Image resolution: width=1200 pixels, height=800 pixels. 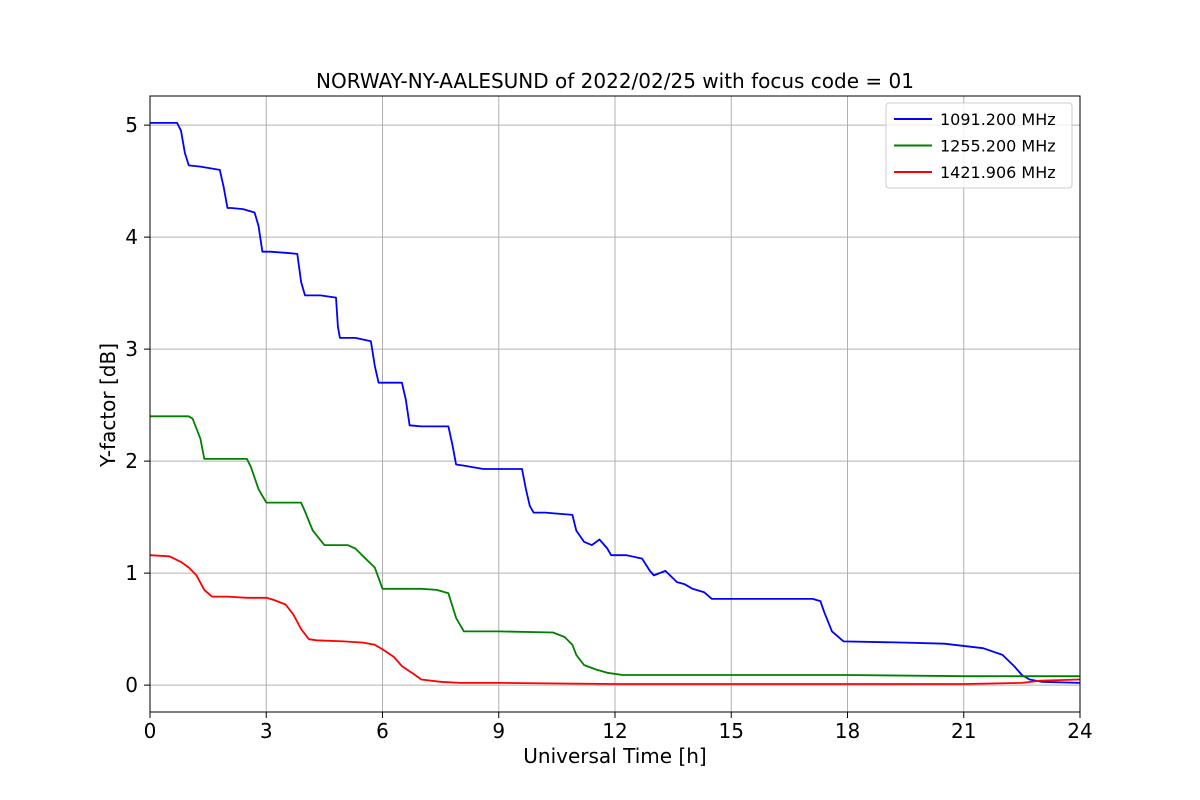 I want to click on x-tick-label: 15, so click(x=731, y=731).